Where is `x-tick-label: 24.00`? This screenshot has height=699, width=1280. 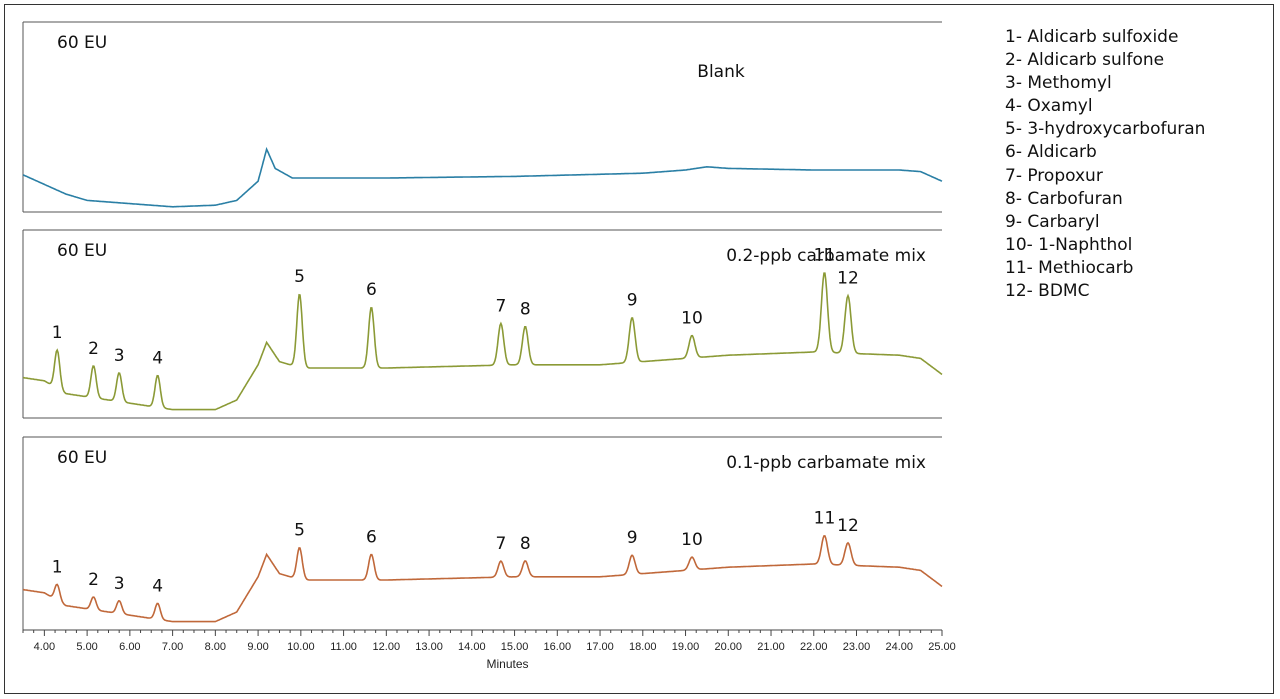
x-tick-label: 24.00 is located at coordinates (899, 647).